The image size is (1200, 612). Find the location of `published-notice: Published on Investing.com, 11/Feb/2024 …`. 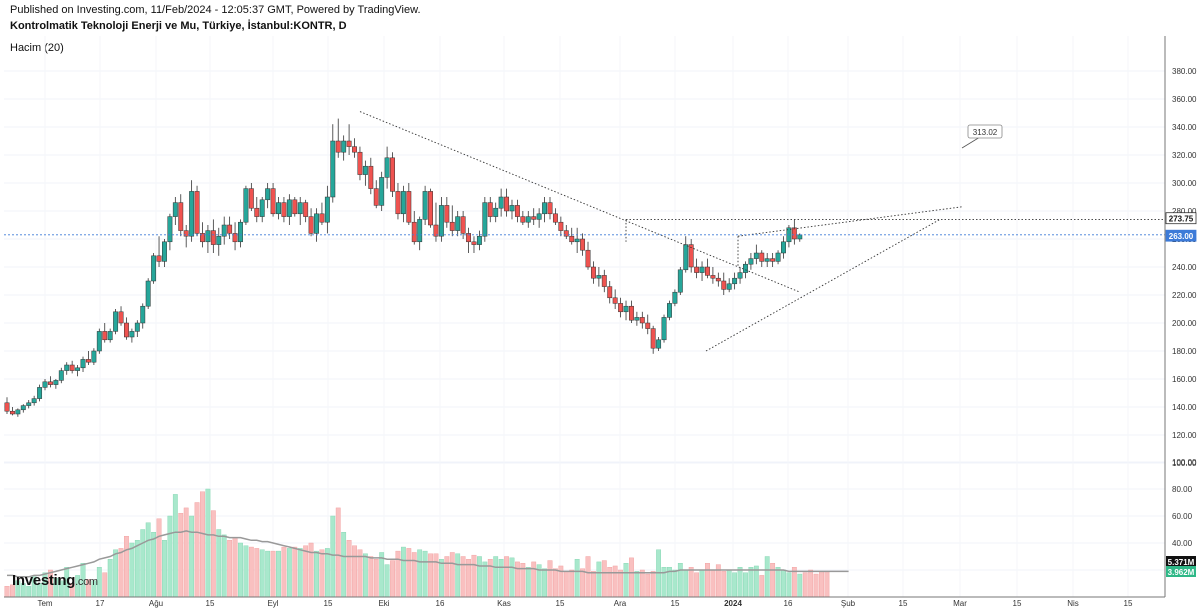

published-notice: Published on Investing.com, 11/Feb/2024 … is located at coordinates (215, 10).